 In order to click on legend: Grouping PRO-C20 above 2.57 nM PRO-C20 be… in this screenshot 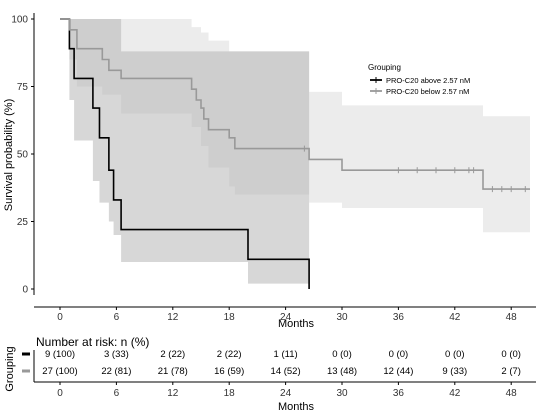, I will do `click(419, 79)`.